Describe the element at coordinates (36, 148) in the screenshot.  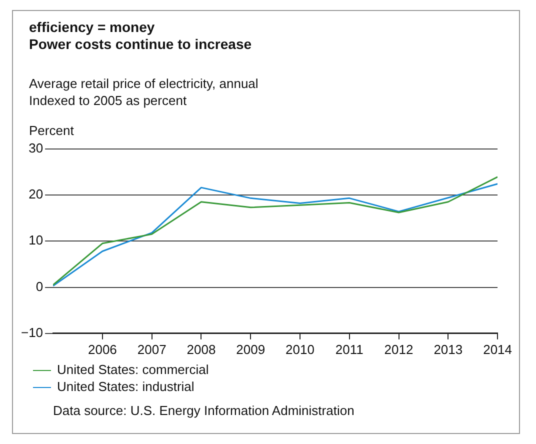
I see `y-tick-label: 30` at that location.